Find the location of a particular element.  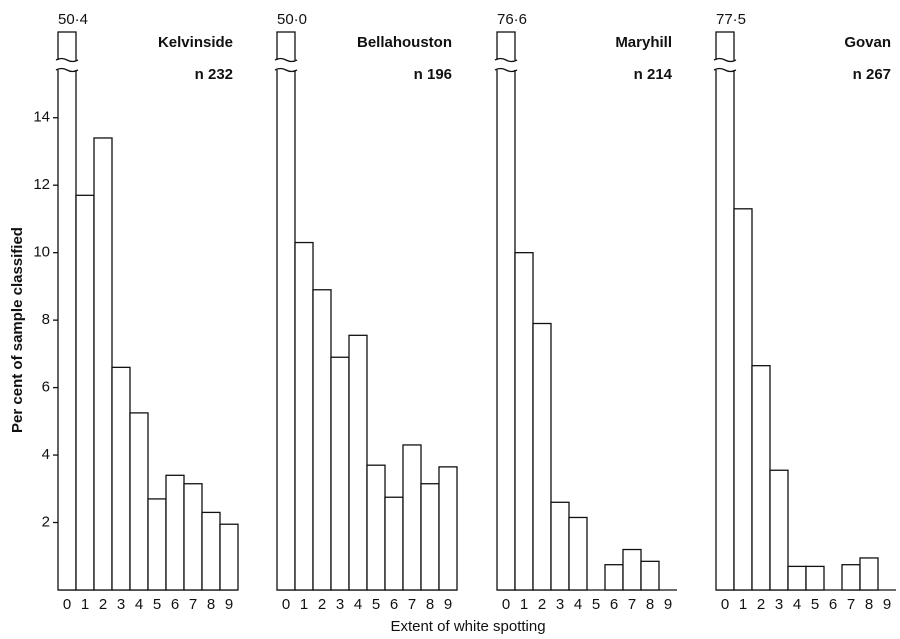

panel-title: Govan is located at coordinates (867, 42).